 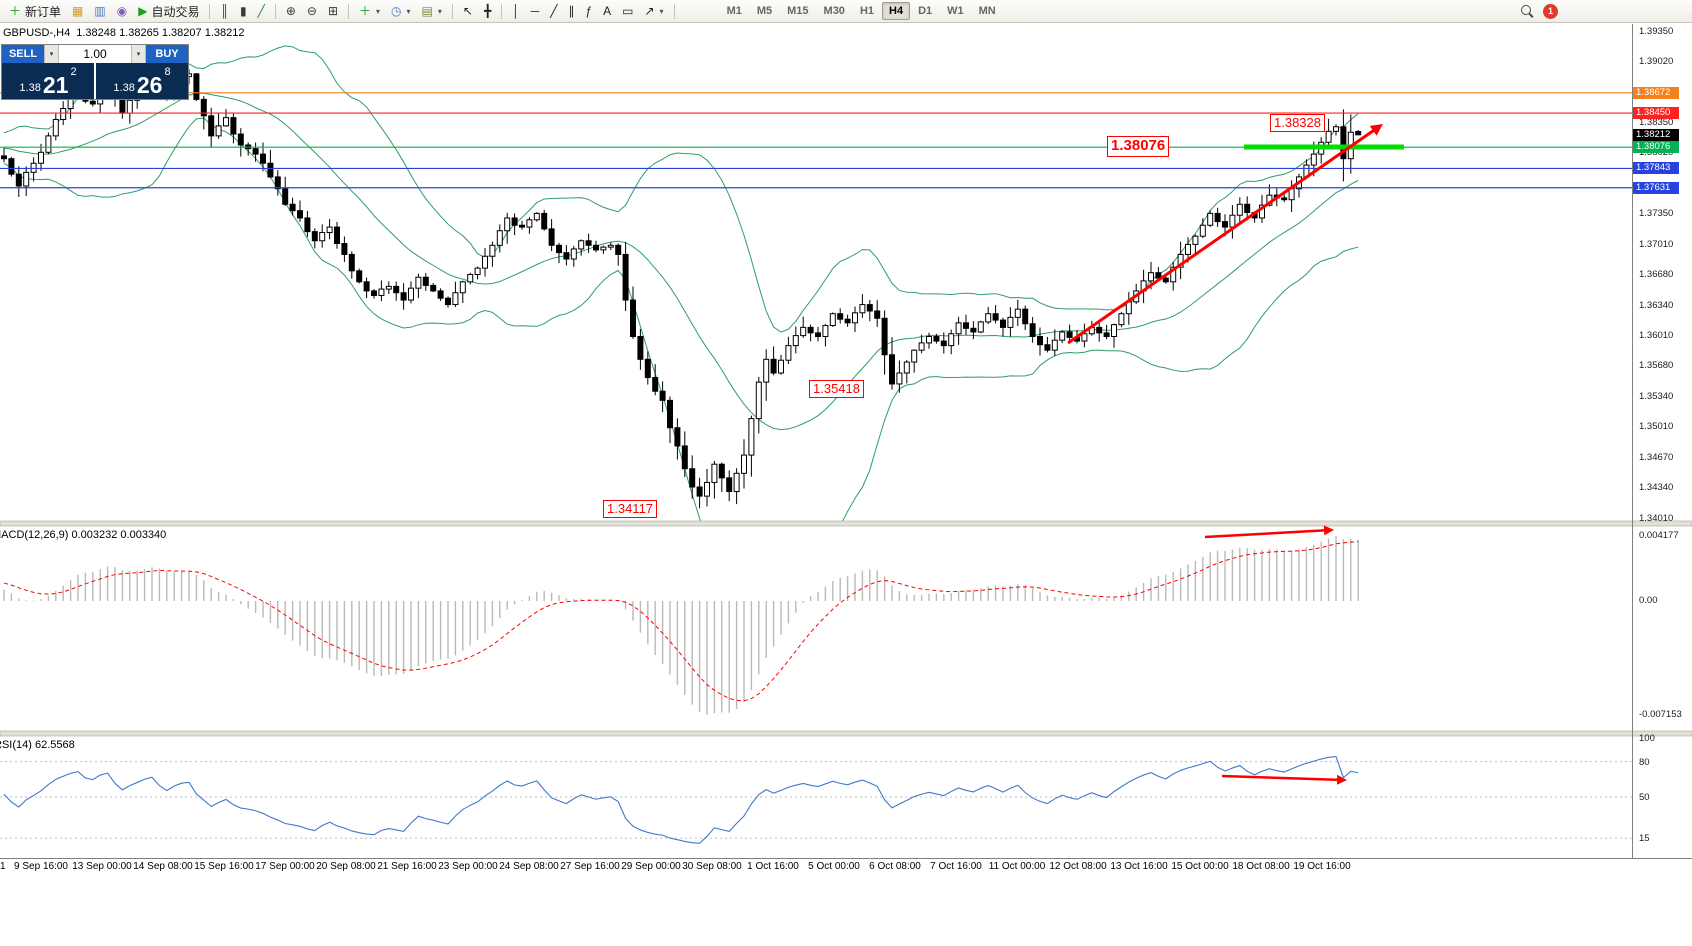 What do you see at coordinates (468, 11) in the screenshot?
I see `cursor-button: ↖` at bounding box center [468, 11].